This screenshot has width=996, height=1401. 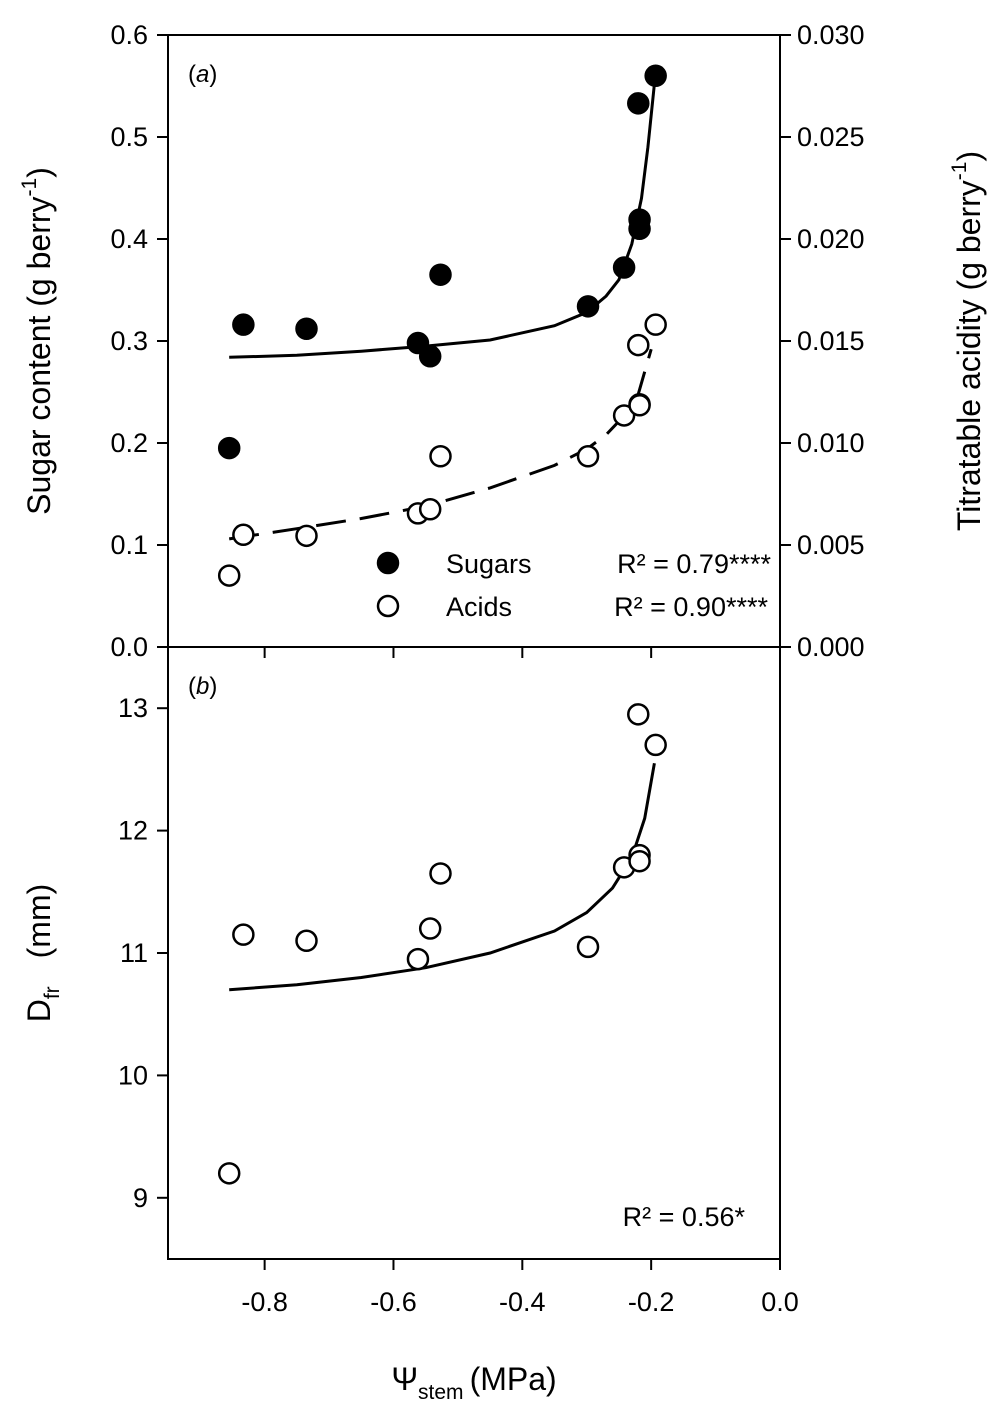 I want to click on y-right-tick-label: 0.010, so click(x=831, y=443).